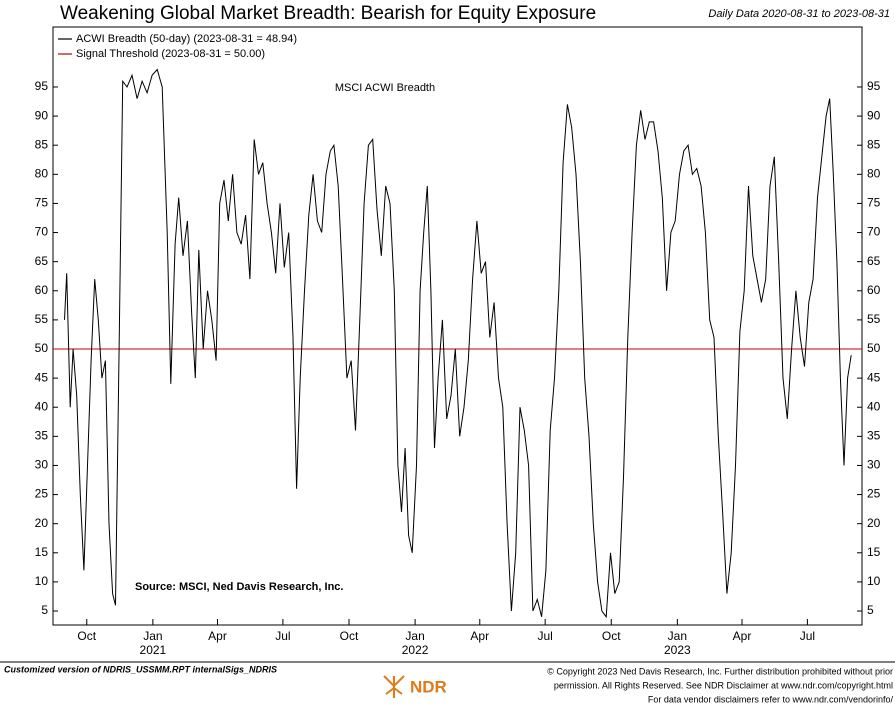 This screenshot has height=706, width=895. I want to click on chart-subtitle: Daily Data 2020-08-31 to 2023-08-31, so click(799, 14).